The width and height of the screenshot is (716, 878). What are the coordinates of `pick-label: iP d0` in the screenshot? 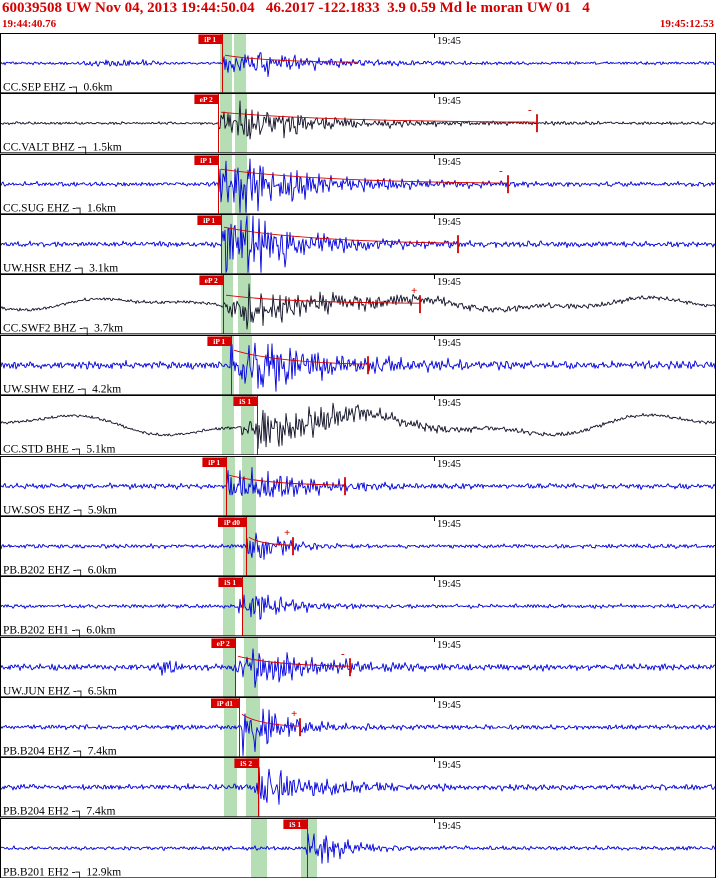 It's located at (232, 522).